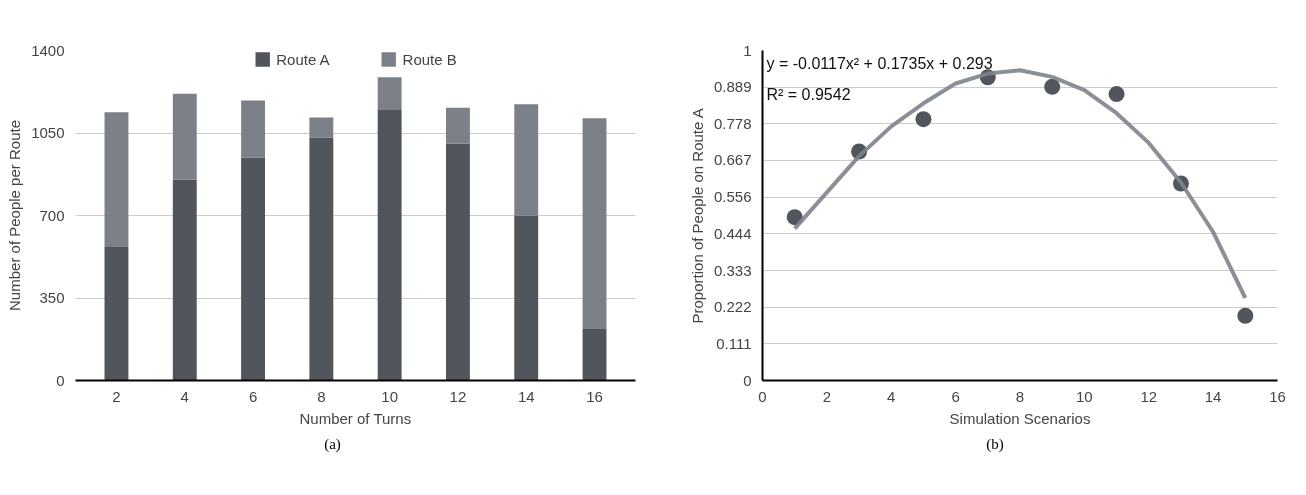 The height and width of the screenshot is (495, 1306). Describe the element at coordinates (303, 59) in the screenshot. I see `legend-label: Route A` at that location.